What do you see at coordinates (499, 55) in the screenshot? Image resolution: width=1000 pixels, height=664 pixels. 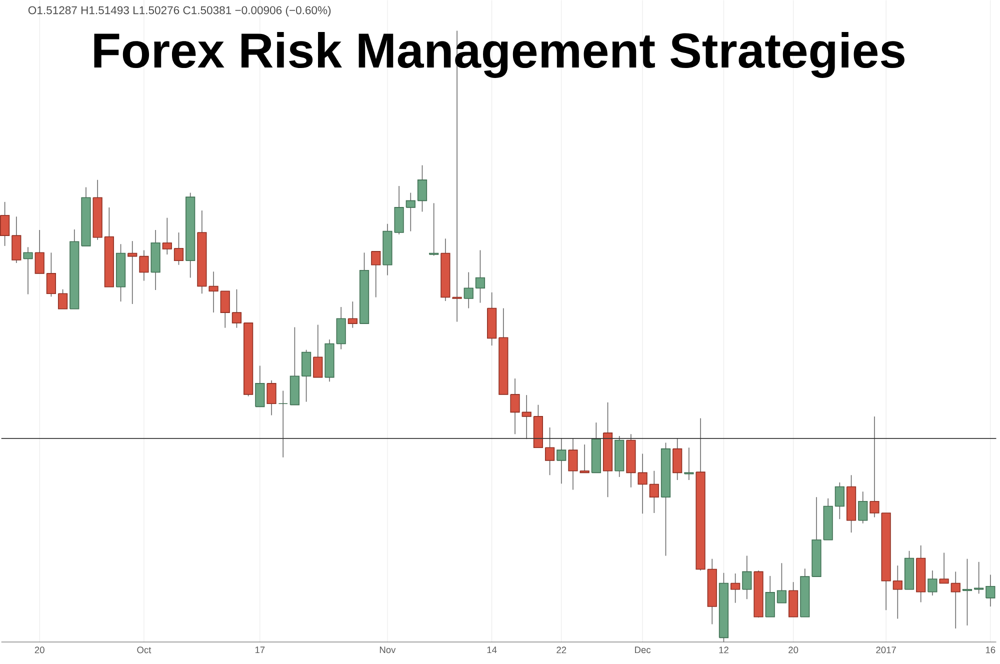 I see `chart-title: Forex Risk Management Strategies` at bounding box center [499, 55].